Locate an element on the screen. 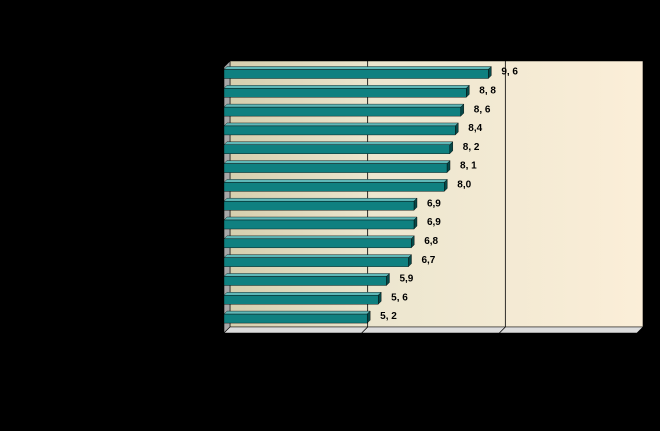 Image resolution: width=660 pixels, height=431 pixels. value-label: 8, 6 is located at coordinates (482, 109).